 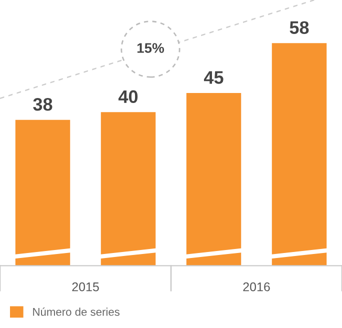 I want to click on text: 2015, so click(x=85, y=287).